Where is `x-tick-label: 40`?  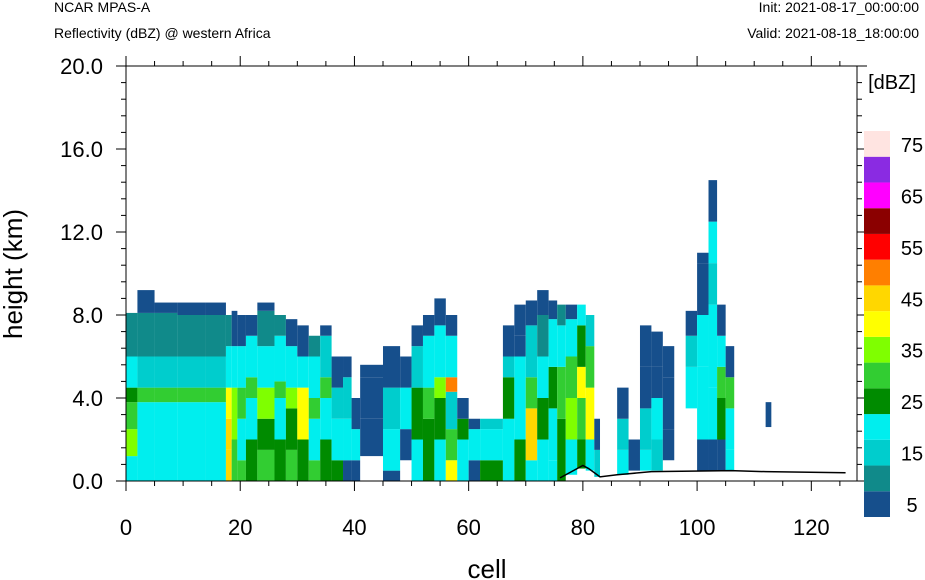
x-tick-label: 40 is located at coordinates (354, 527).